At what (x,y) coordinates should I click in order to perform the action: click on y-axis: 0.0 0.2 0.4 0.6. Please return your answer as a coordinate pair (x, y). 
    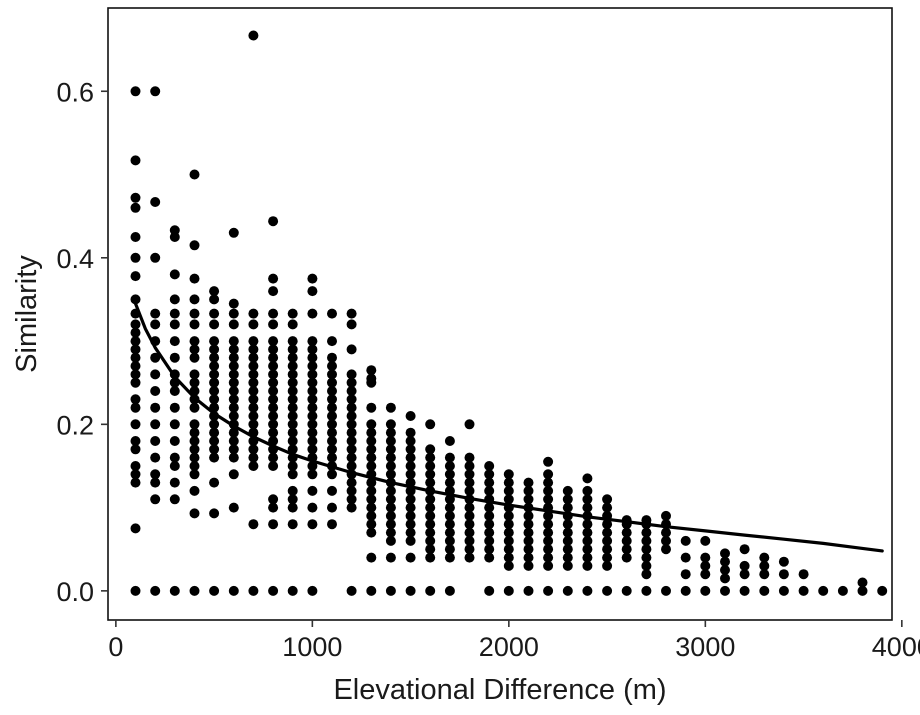
    Looking at the image, I should click on (82, 342).